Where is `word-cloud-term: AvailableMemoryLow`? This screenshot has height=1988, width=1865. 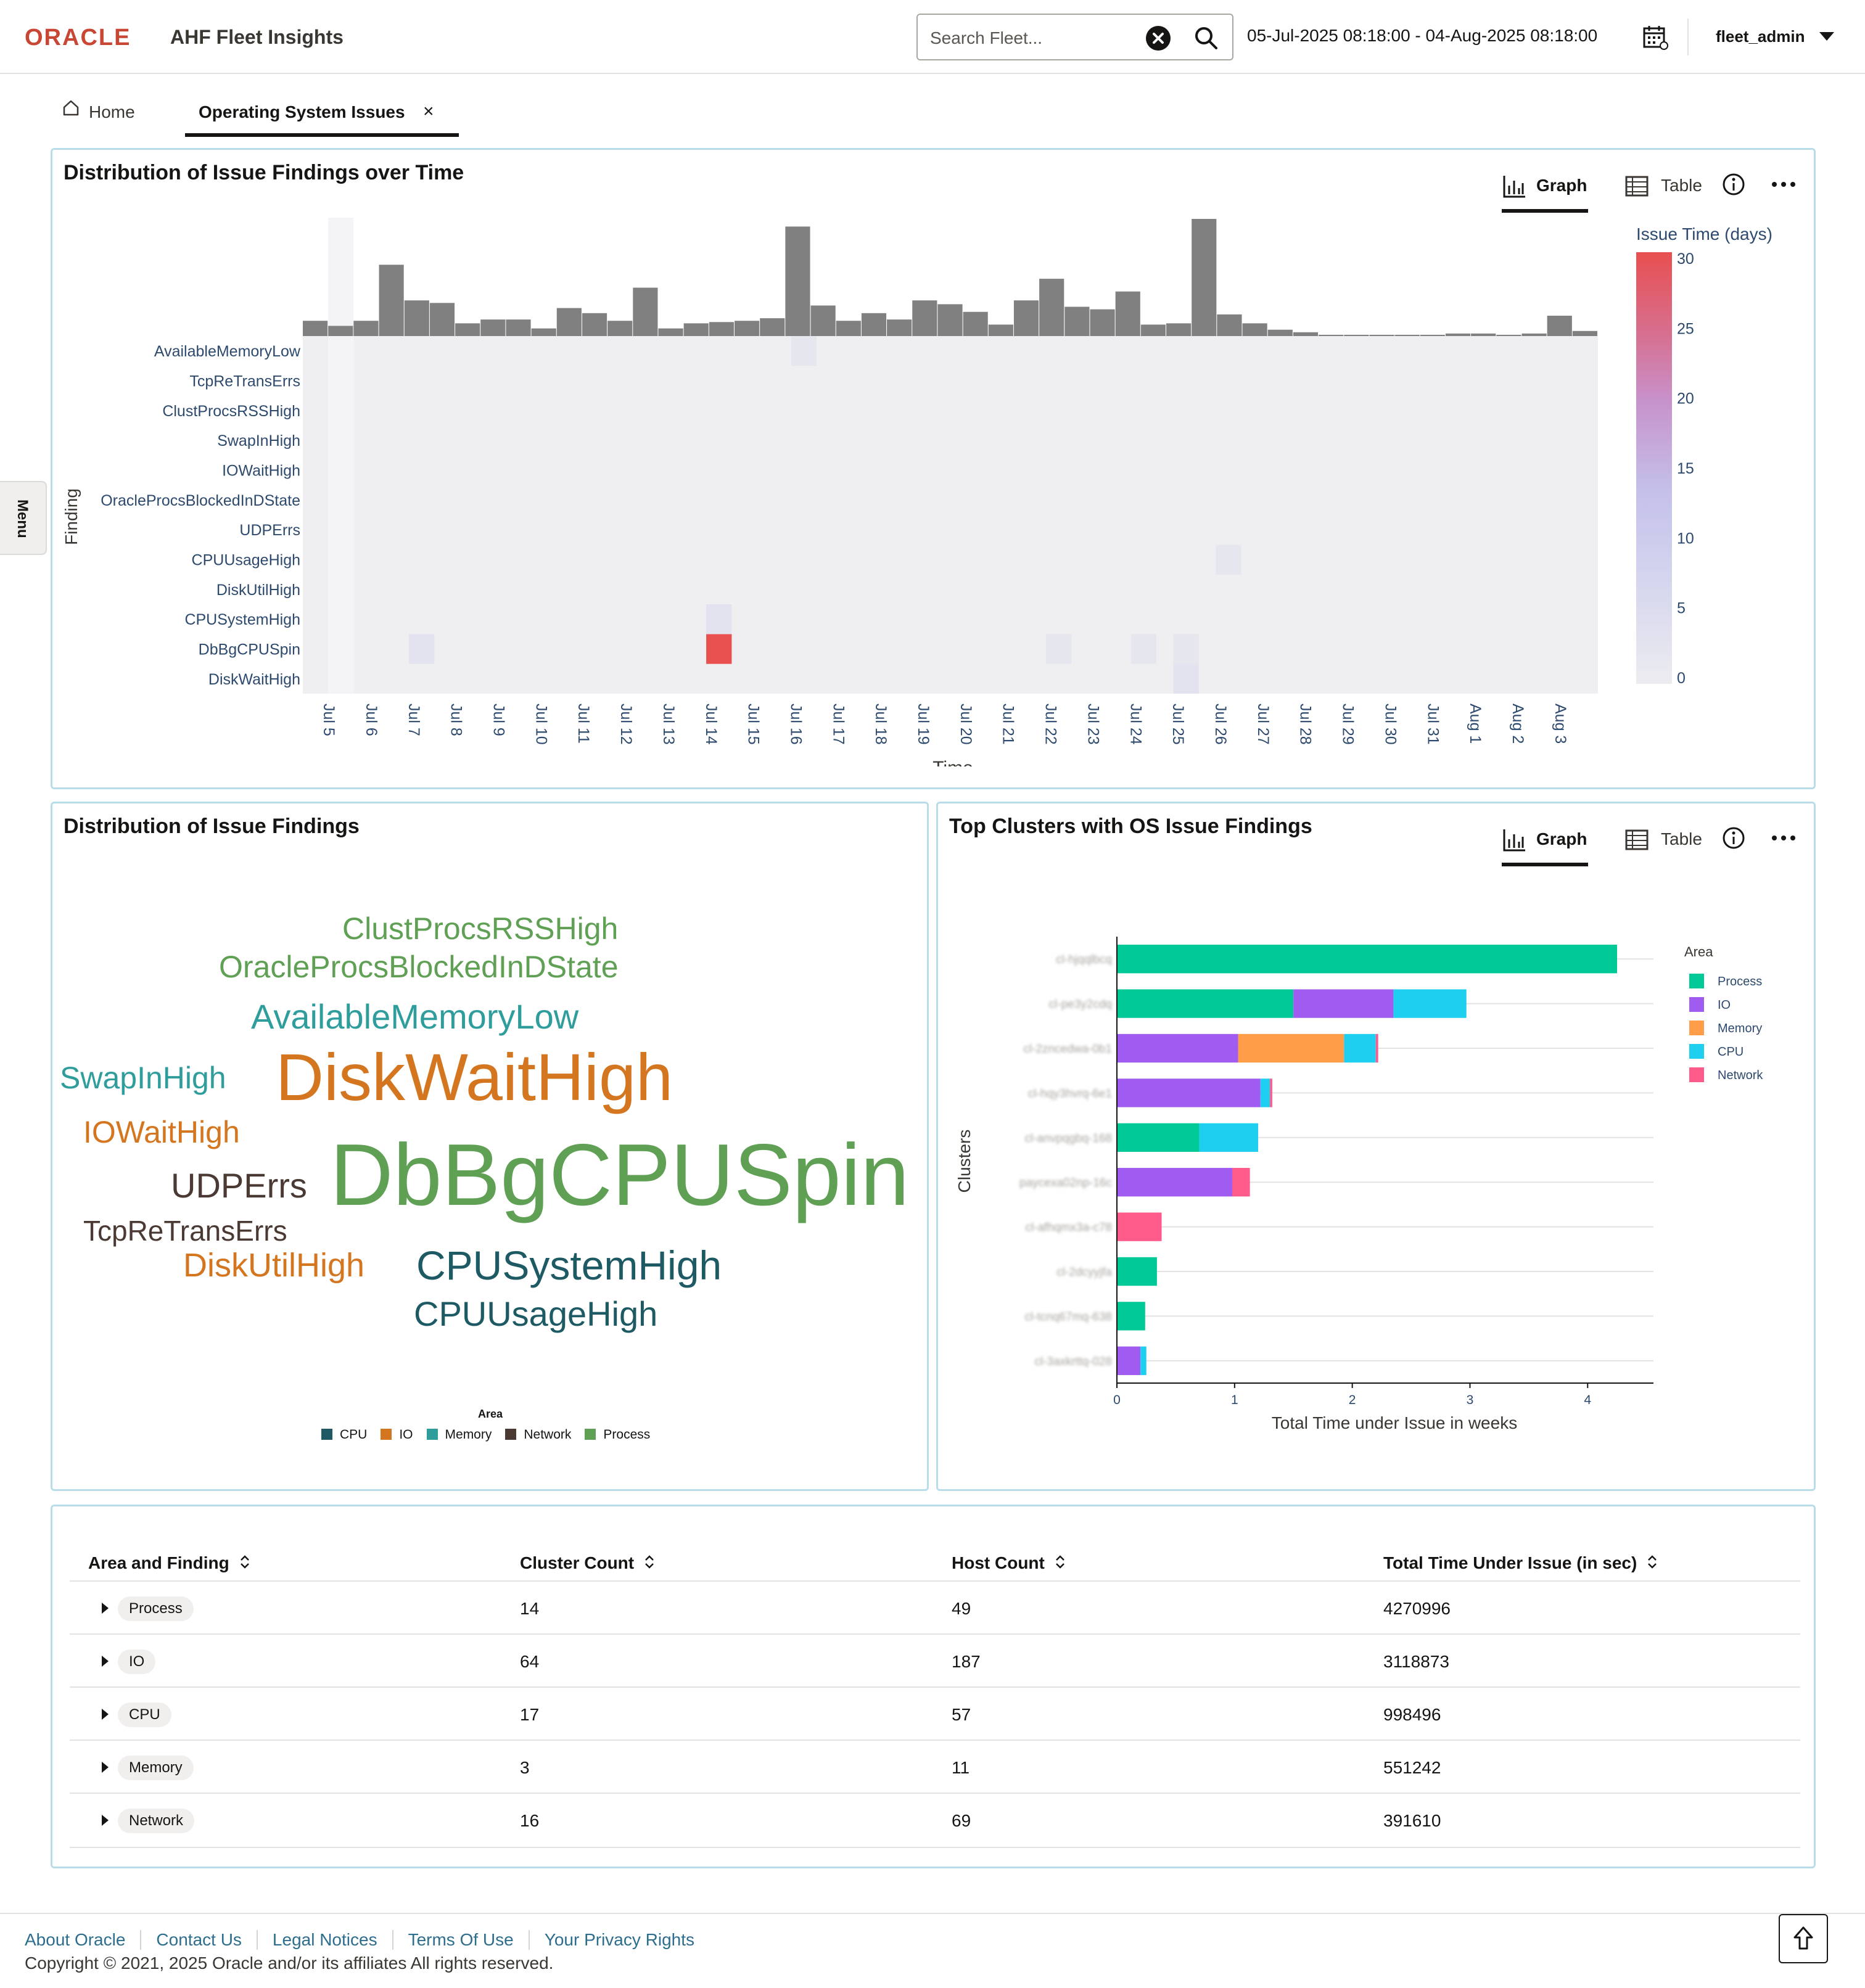
word-cloud-term: AvailableMemoryLow is located at coordinates (415, 1016).